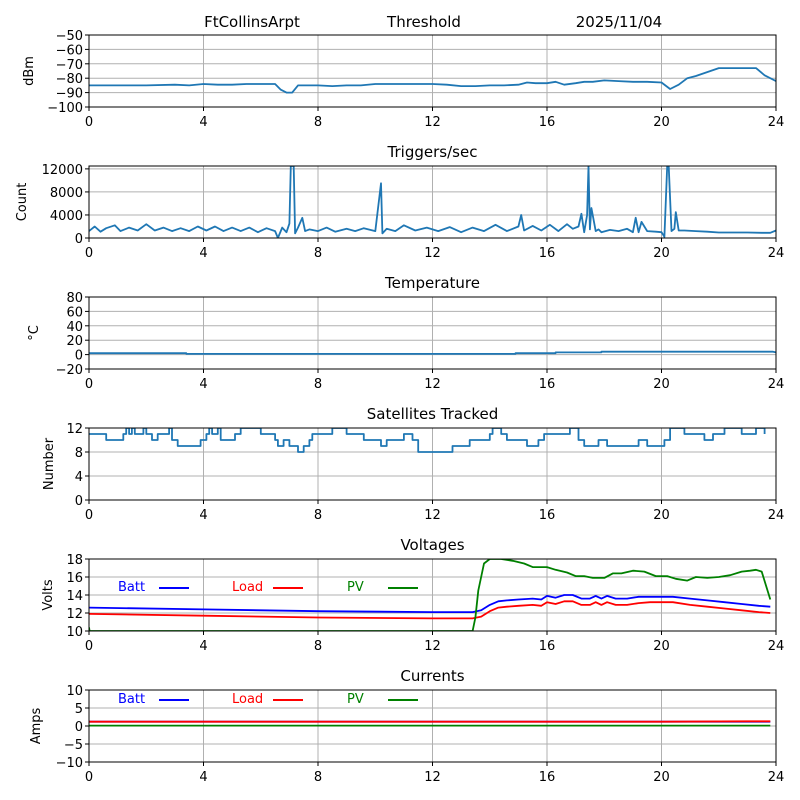 The image size is (800, 800). Describe the element at coordinates (74, 327) in the screenshot. I see `y-tick-label: 40` at that location.